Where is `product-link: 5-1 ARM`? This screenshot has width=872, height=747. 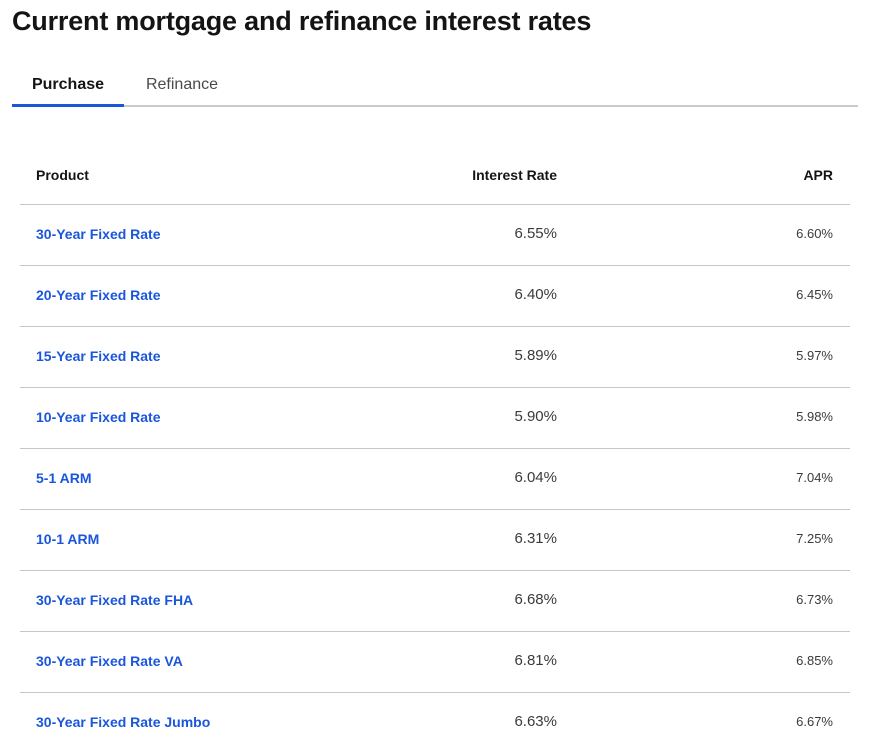 product-link: 5-1 ARM is located at coordinates (64, 478).